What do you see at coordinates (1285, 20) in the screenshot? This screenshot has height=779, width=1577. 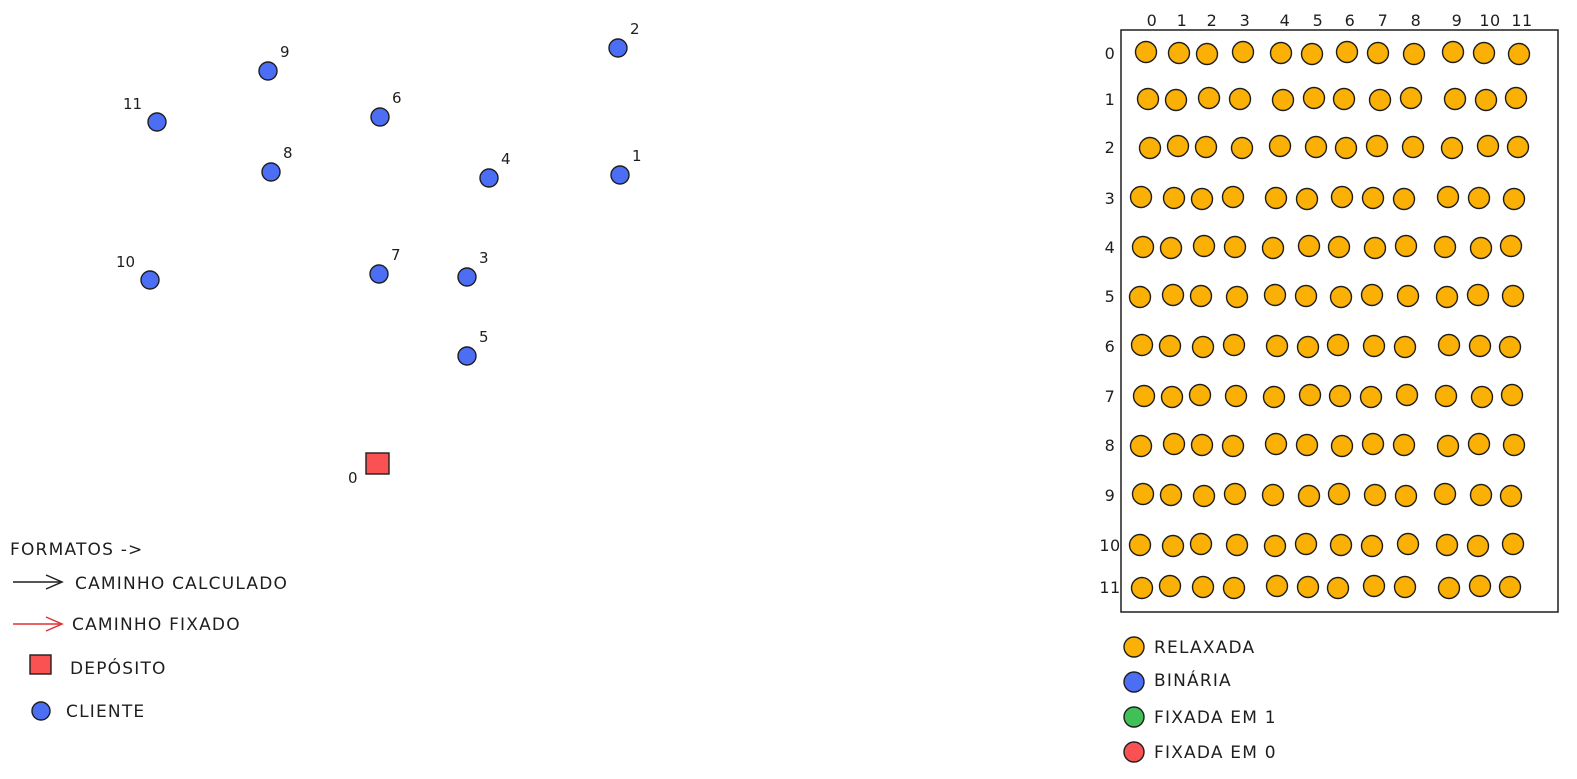 I see `matrix-col-label: 4` at bounding box center [1285, 20].